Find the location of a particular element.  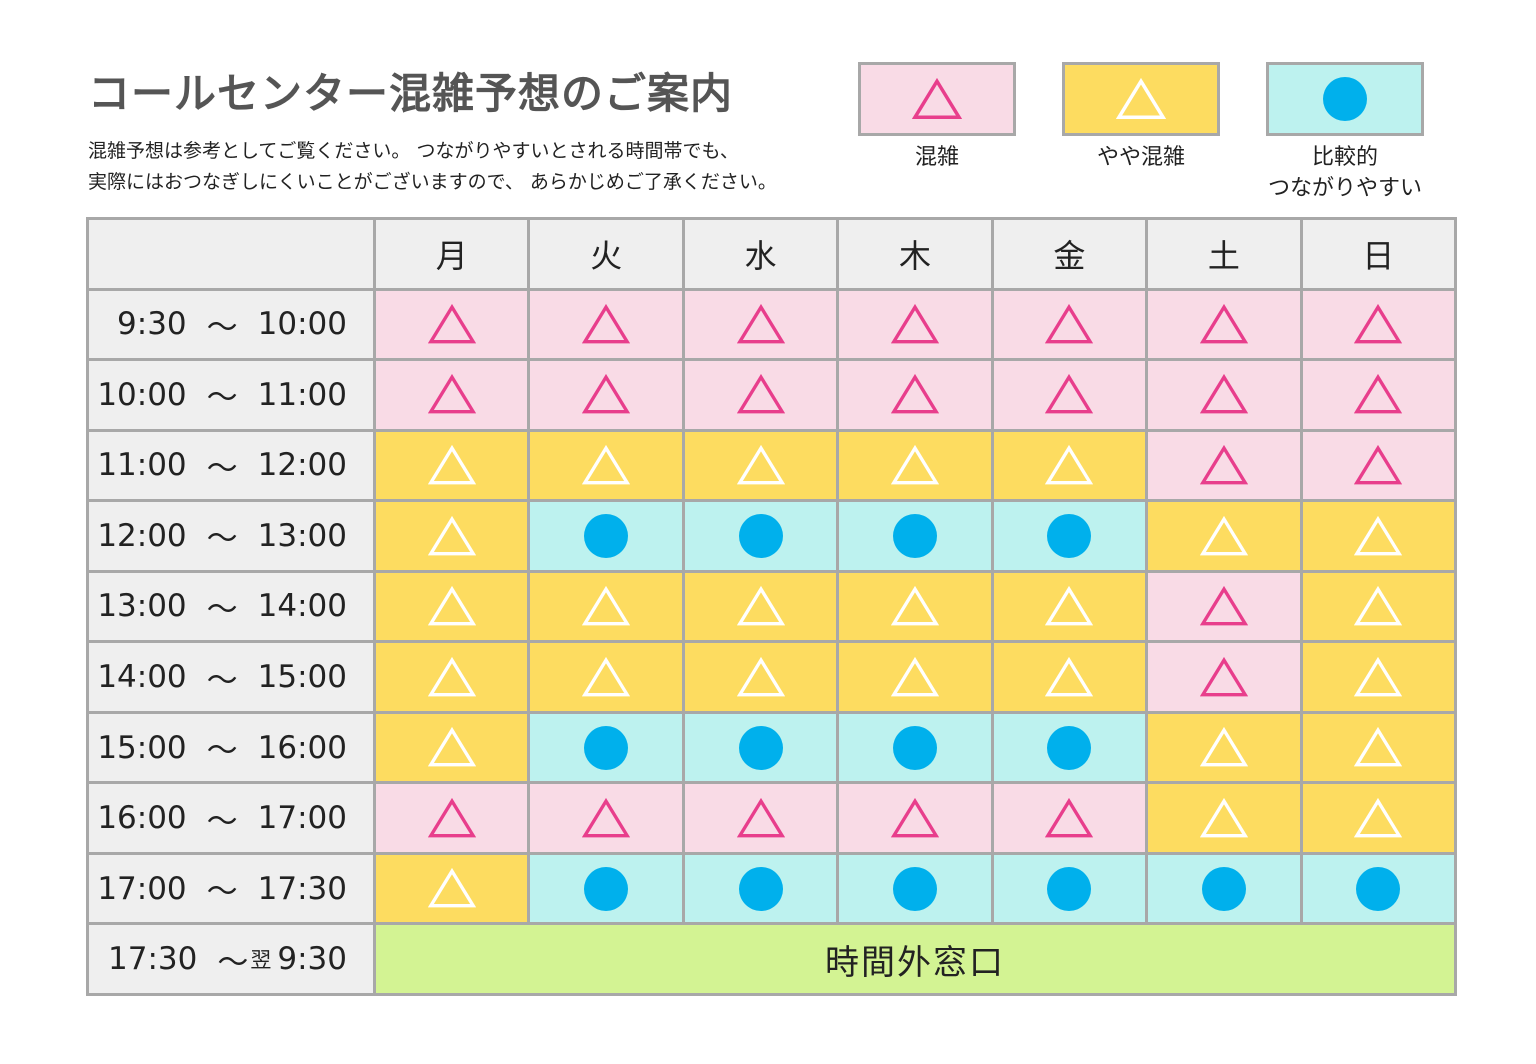

day-label: 土 is located at coordinates (1223, 255).